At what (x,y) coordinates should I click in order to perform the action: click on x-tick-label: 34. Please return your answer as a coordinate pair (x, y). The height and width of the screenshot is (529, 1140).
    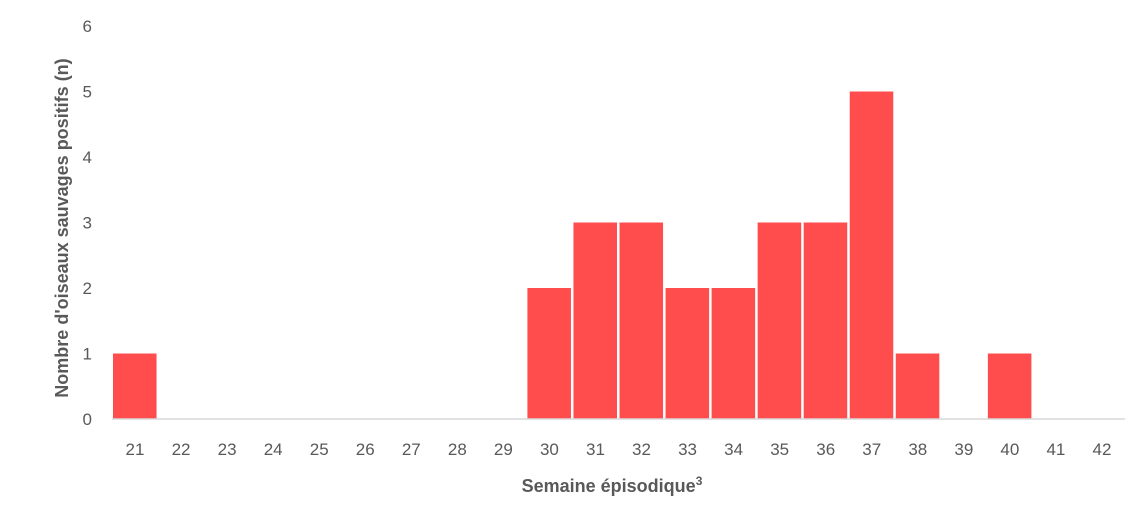
    Looking at the image, I should click on (733, 449).